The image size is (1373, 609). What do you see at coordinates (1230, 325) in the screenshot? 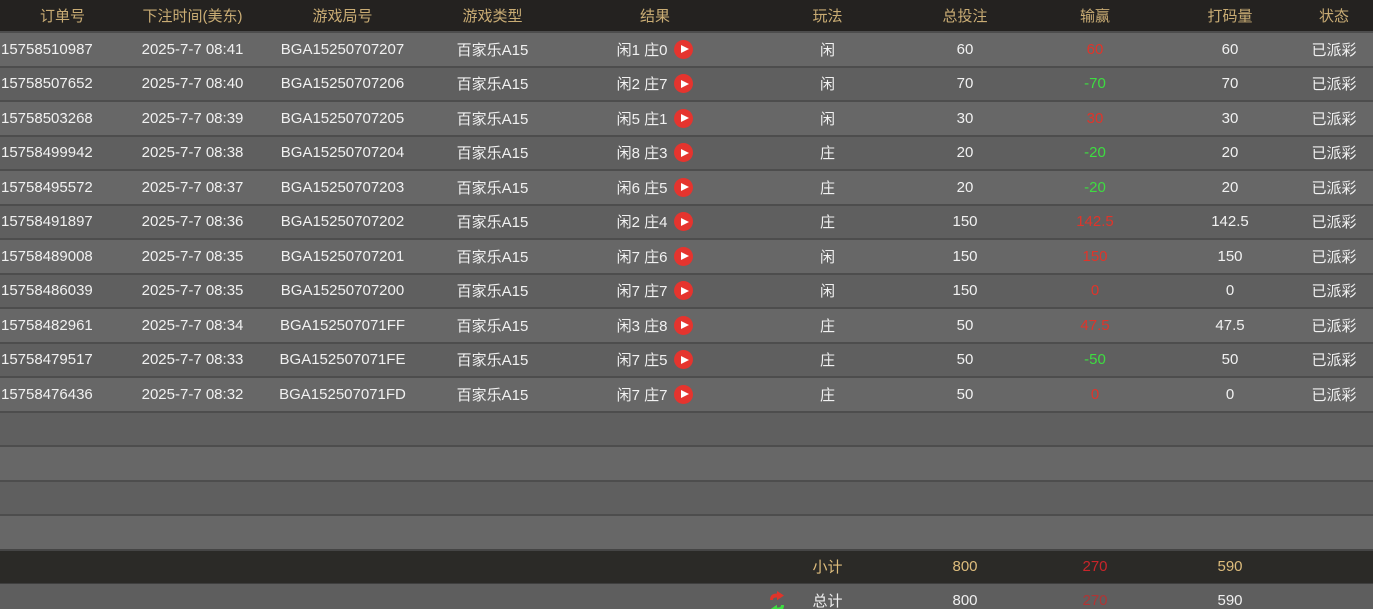
I see `cell-turnover: 47.5` at bounding box center [1230, 325].